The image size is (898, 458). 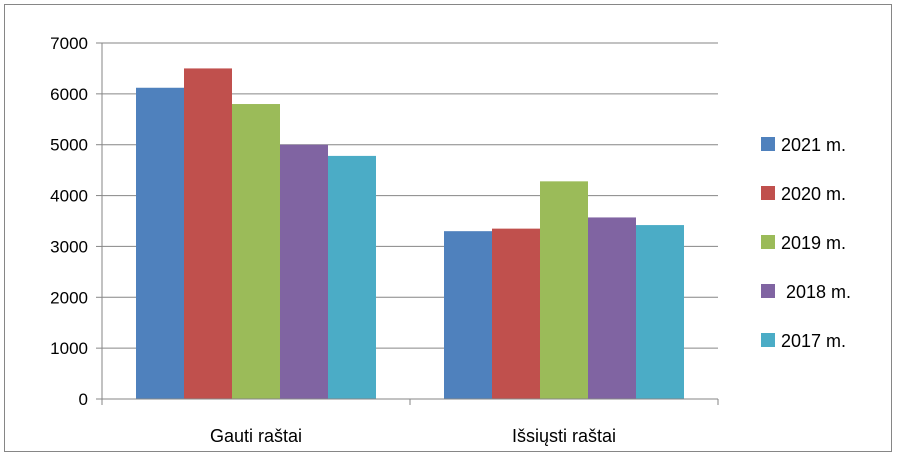 I want to click on y-tick-label: 4000, so click(x=69, y=196).